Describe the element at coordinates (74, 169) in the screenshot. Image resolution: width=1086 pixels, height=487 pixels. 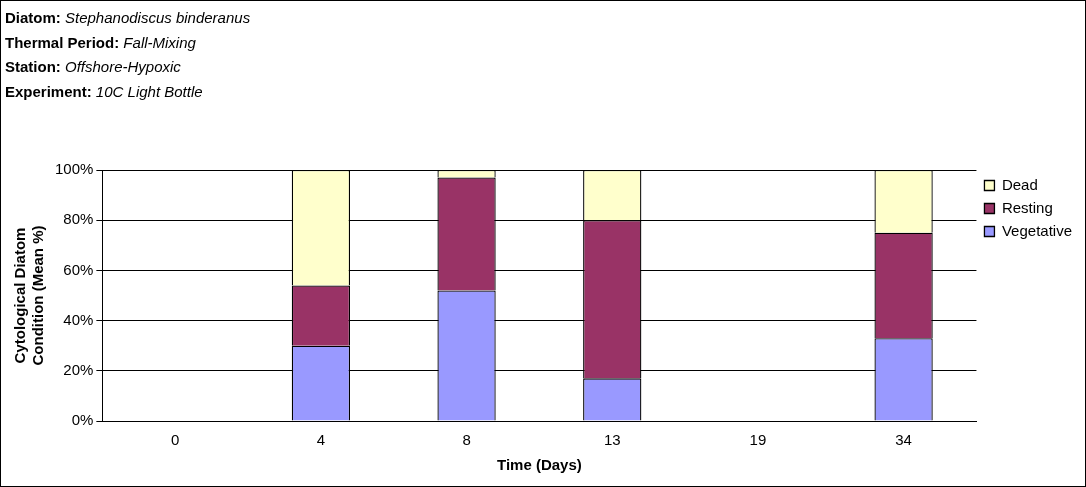
I see `y-tick-label: 100%` at that location.